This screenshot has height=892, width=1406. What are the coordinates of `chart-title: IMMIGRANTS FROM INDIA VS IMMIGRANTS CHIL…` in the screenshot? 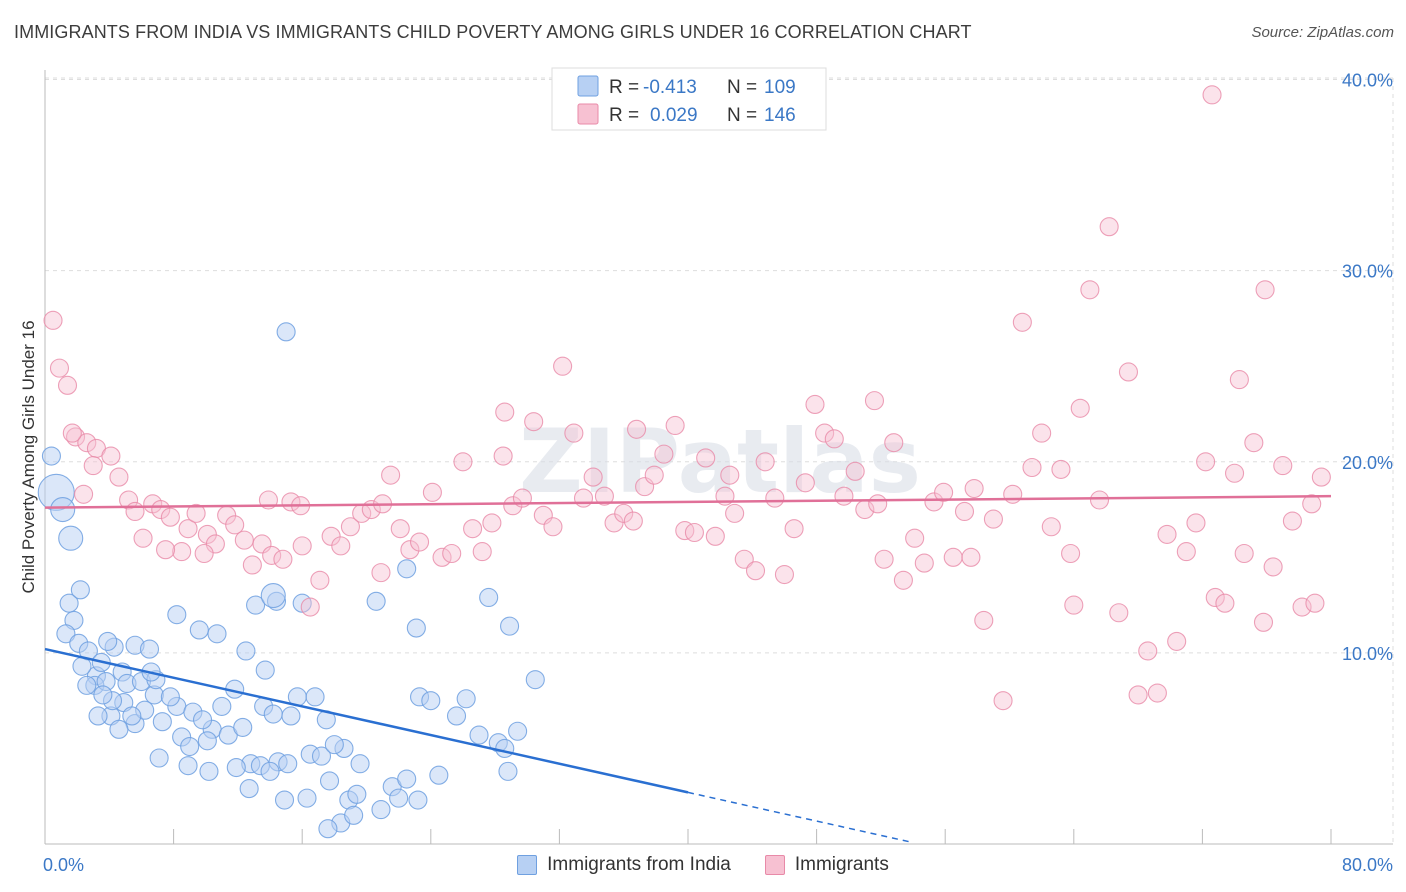 It's located at (493, 32).